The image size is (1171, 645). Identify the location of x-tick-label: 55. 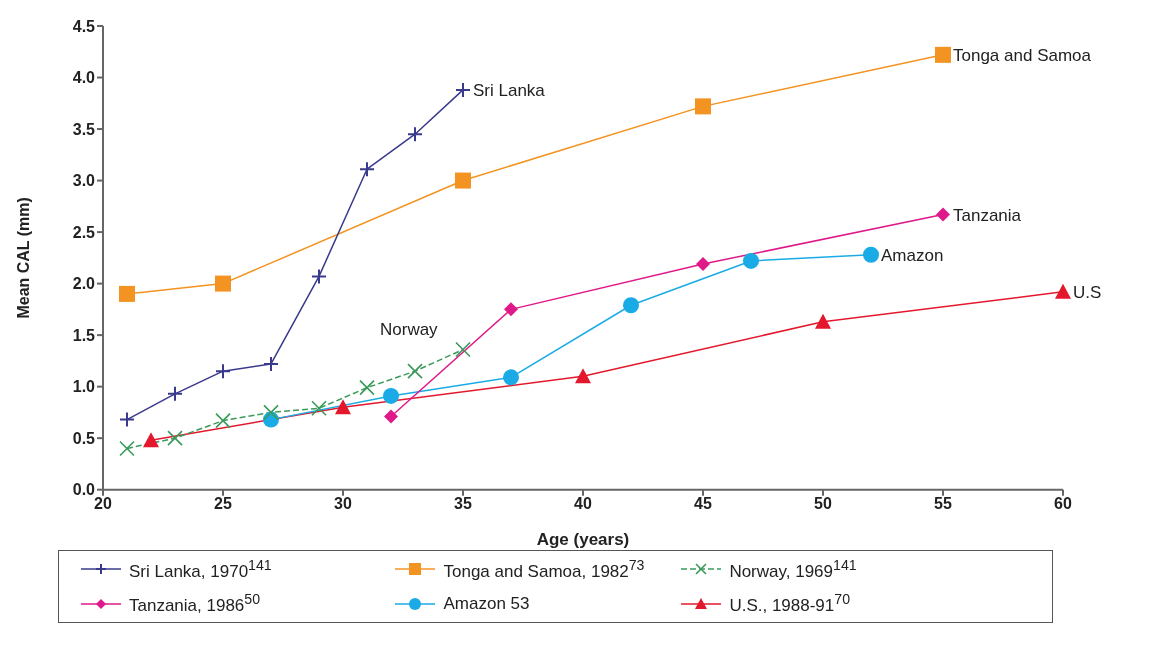
(943, 504).